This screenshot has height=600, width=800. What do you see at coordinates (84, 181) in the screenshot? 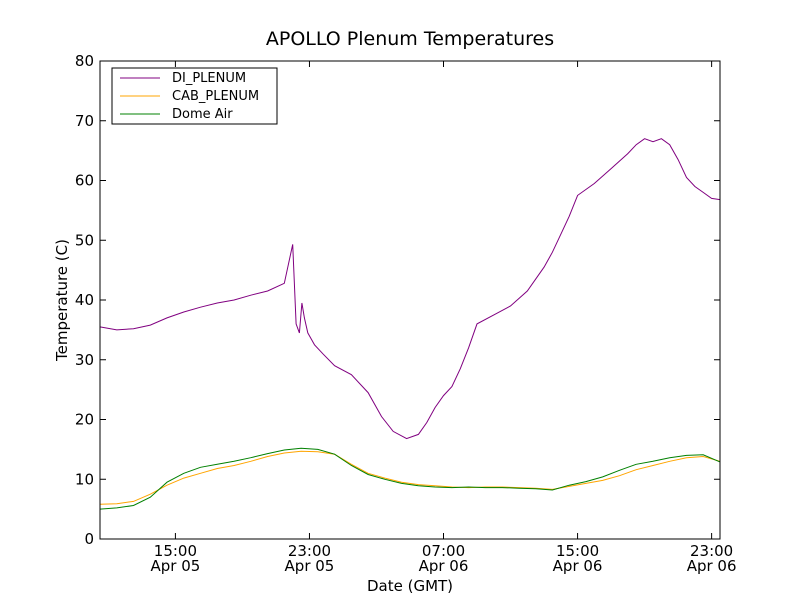
I see `y-tick-label: 60` at bounding box center [84, 181].